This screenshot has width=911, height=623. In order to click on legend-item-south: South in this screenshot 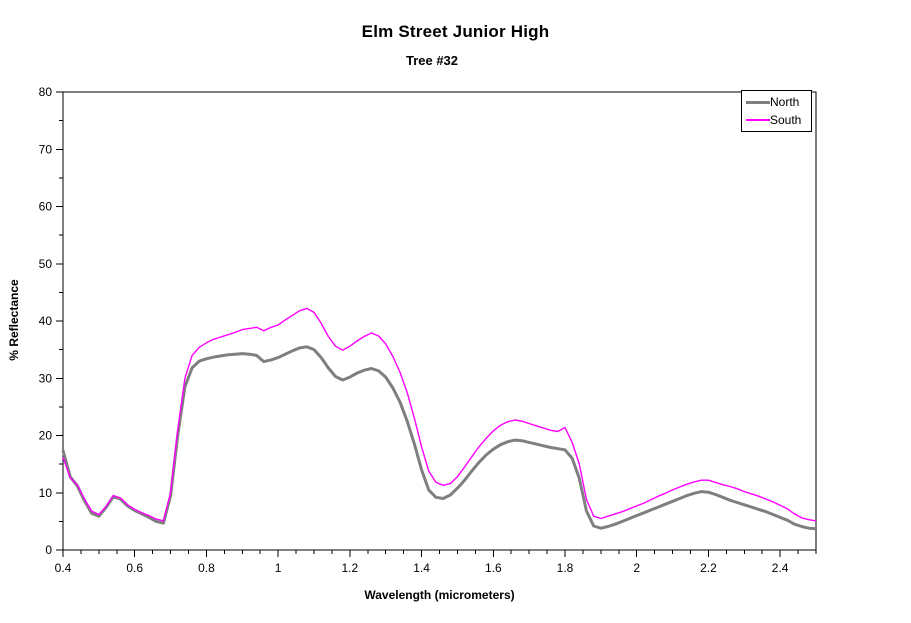, I will do `click(778, 120)`.